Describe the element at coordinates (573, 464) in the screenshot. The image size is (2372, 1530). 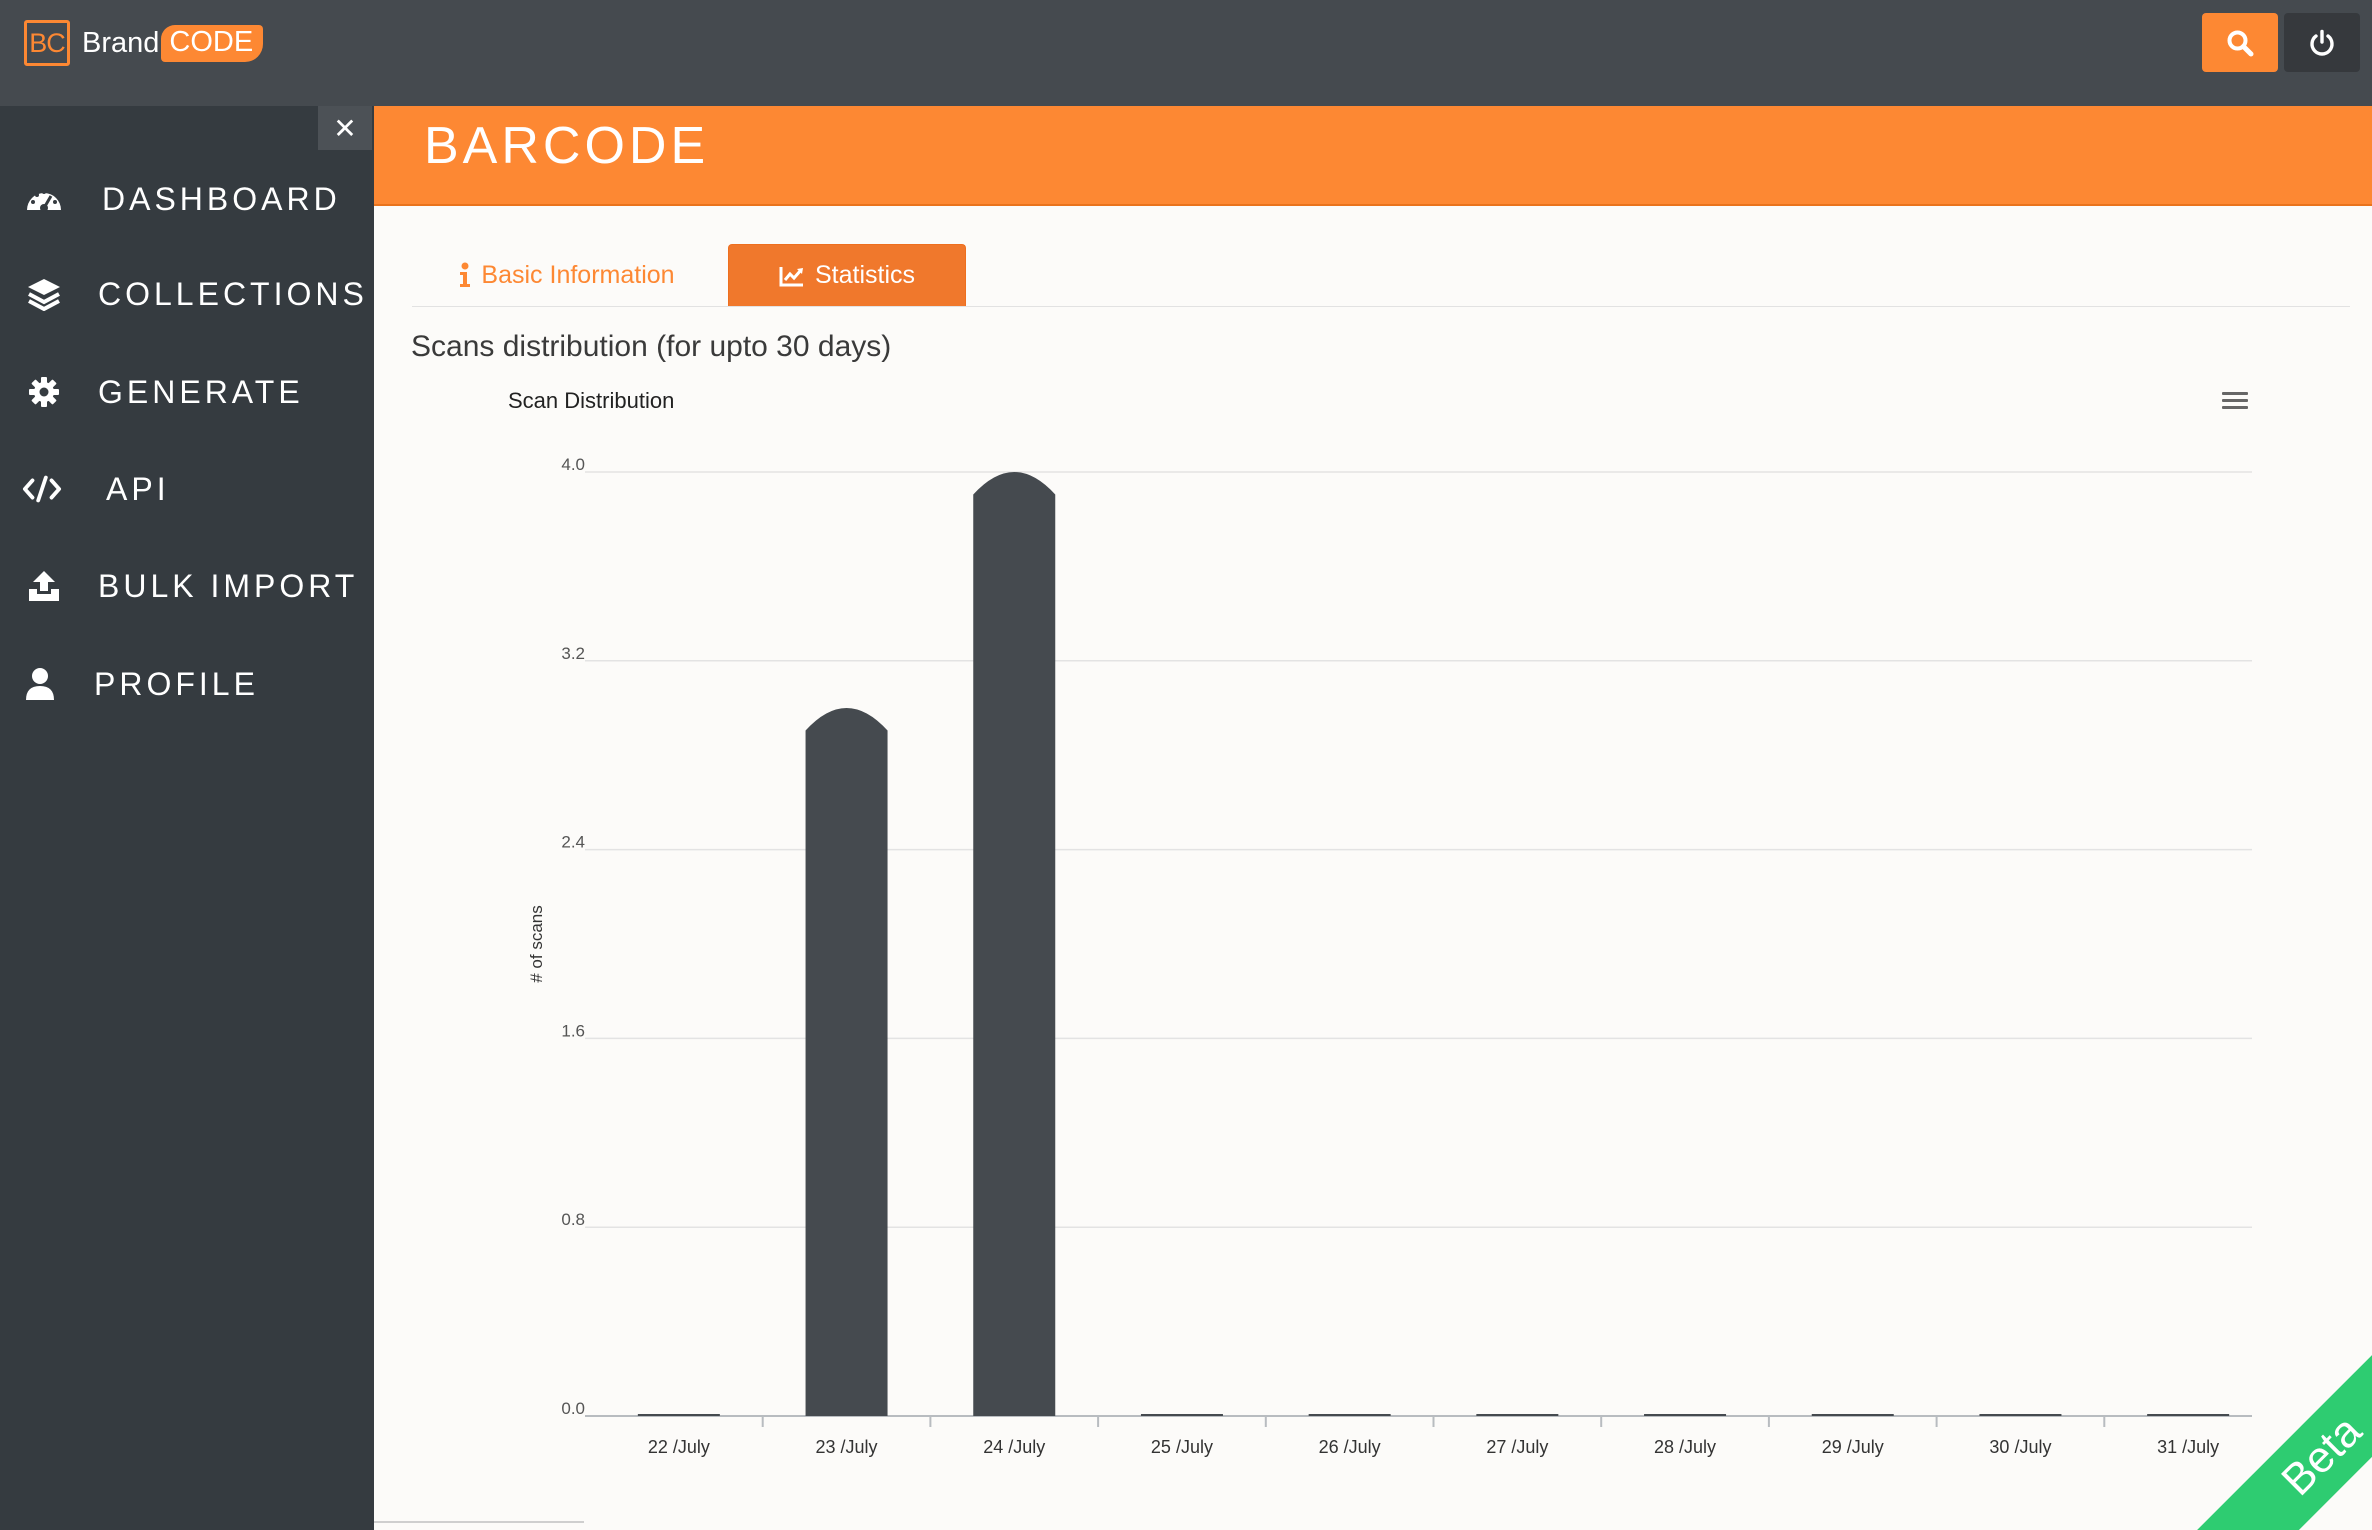
I see `y-tick-label: 4.0` at that location.